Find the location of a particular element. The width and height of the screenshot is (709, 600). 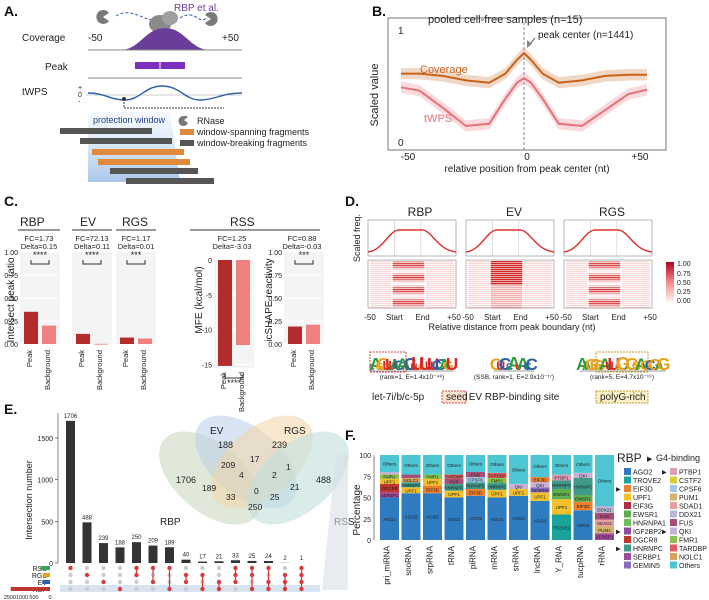

c-bar-background is located at coordinates (101, 344).